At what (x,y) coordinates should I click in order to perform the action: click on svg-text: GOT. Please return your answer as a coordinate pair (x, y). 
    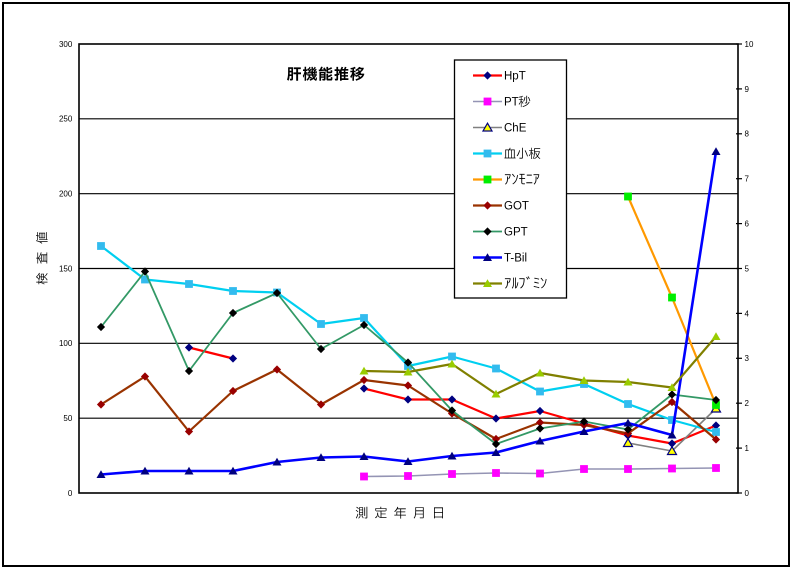
    Looking at the image, I should click on (516, 207).